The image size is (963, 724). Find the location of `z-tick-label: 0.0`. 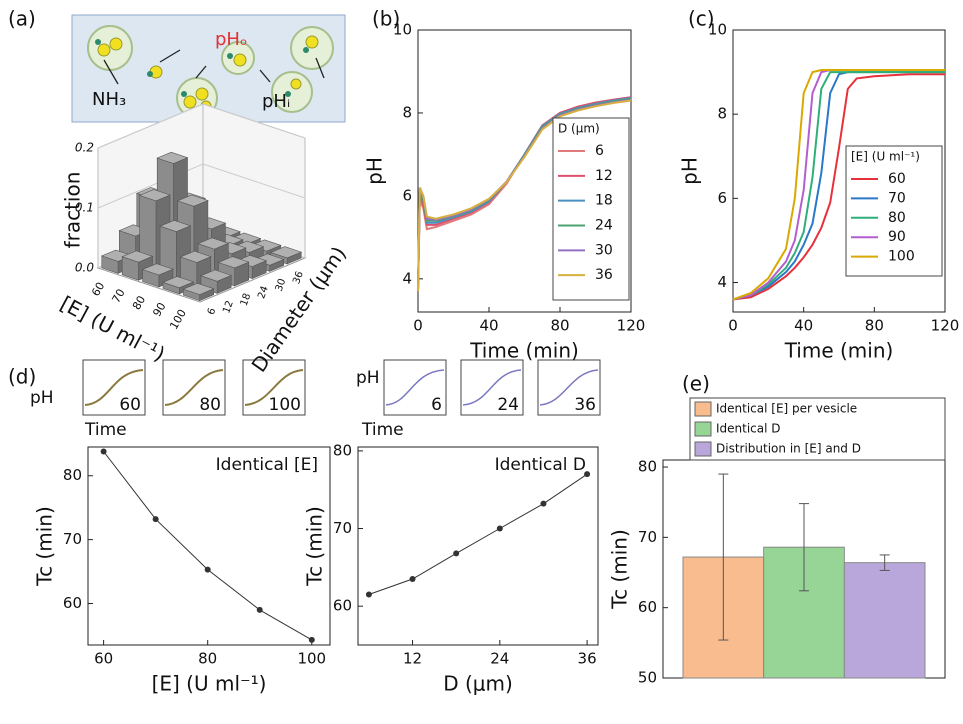

z-tick-label: 0.0 is located at coordinates (84, 268).